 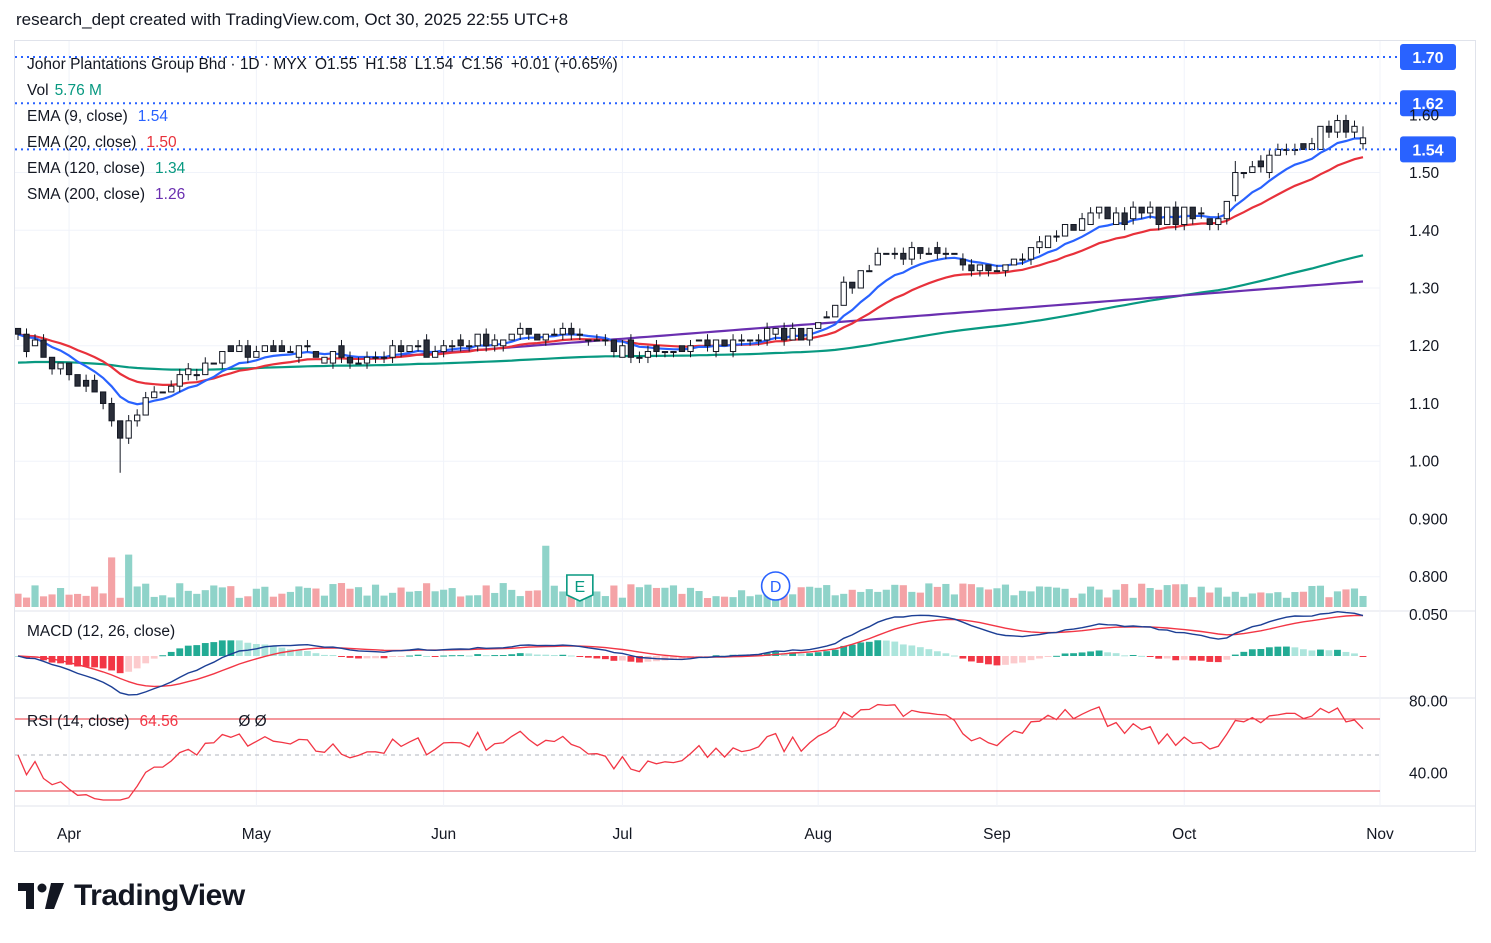 What do you see at coordinates (443, 834) in the screenshot?
I see `time-tick-label: Jun` at bounding box center [443, 834].